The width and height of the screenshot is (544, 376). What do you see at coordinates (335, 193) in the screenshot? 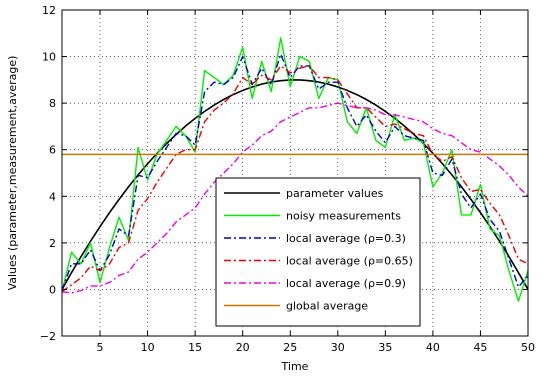
I see `legend-label: parameter values` at bounding box center [335, 193].